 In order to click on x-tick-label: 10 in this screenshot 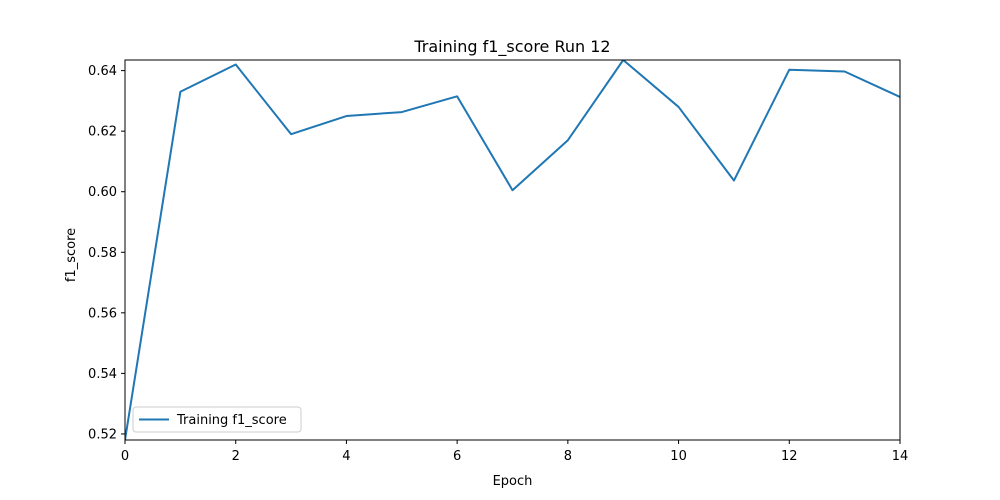, I will do `click(678, 456)`.